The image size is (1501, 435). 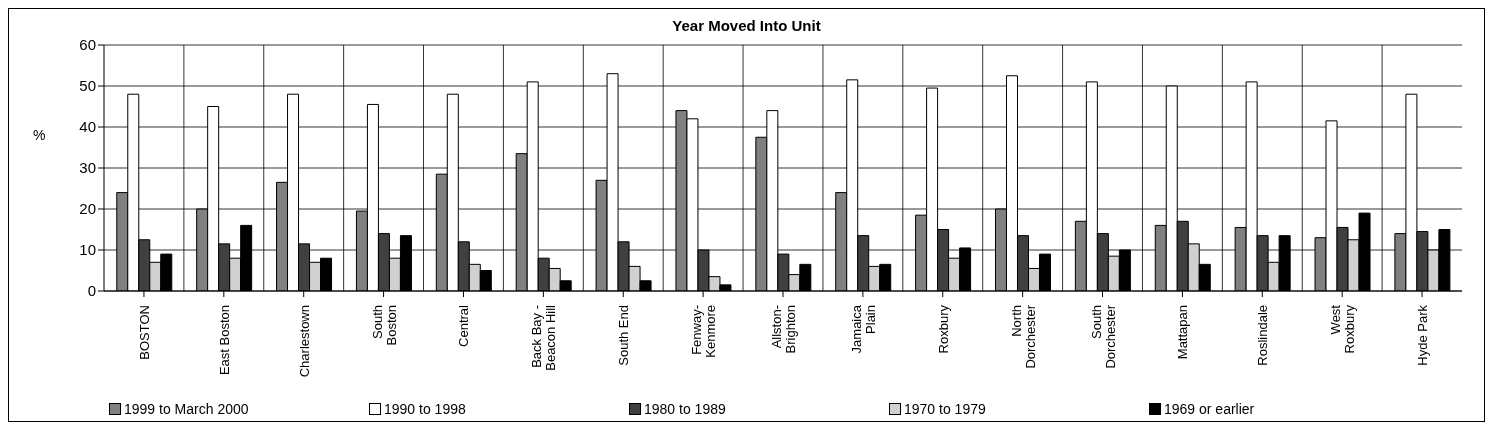 What do you see at coordinates (87, 45) in the screenshot?
I see `y-tick-label: 60` at bounding box center [87, 45].